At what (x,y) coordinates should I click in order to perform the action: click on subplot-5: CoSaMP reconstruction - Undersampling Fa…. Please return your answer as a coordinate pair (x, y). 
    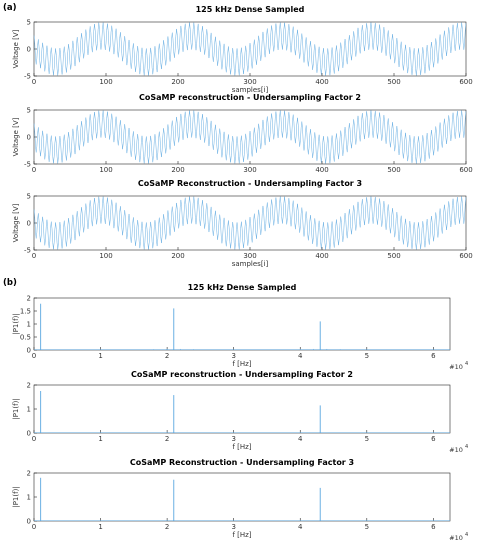
    Looking at the image, I should click on (240, 412).